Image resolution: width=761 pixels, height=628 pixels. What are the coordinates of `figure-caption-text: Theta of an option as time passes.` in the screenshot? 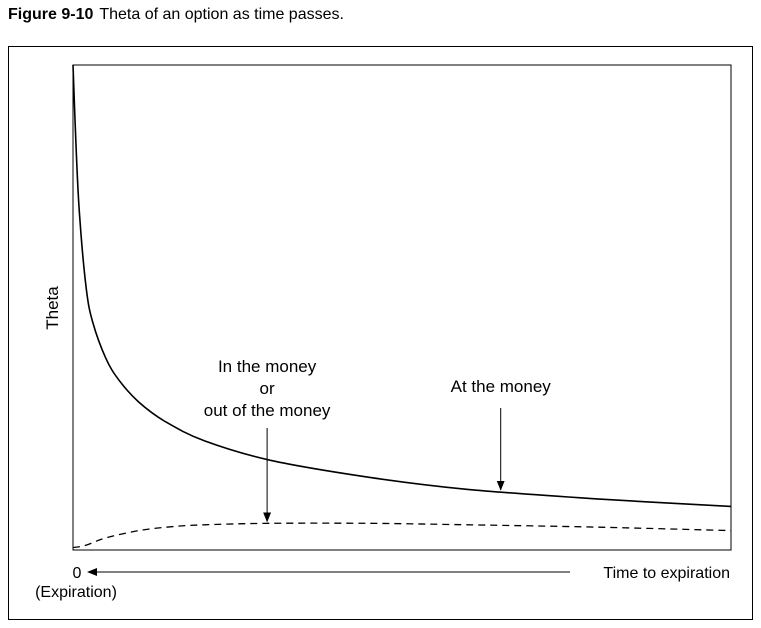 It's located at (221, 14).